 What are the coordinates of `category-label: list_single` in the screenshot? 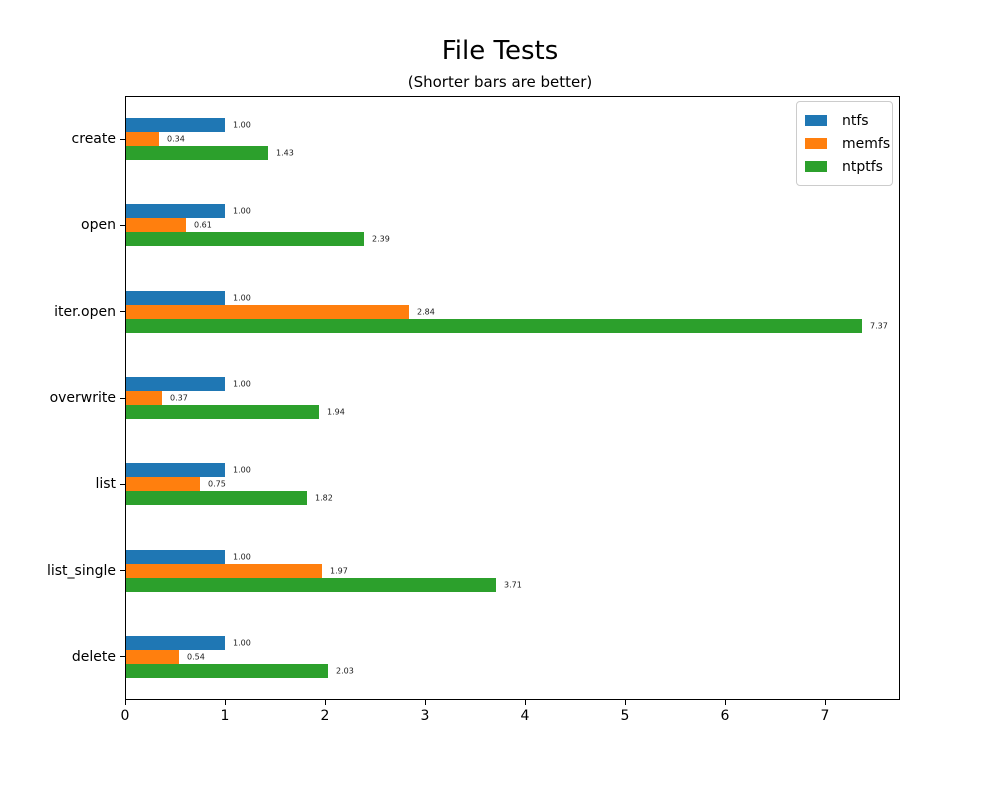 It's located at (81, 570).